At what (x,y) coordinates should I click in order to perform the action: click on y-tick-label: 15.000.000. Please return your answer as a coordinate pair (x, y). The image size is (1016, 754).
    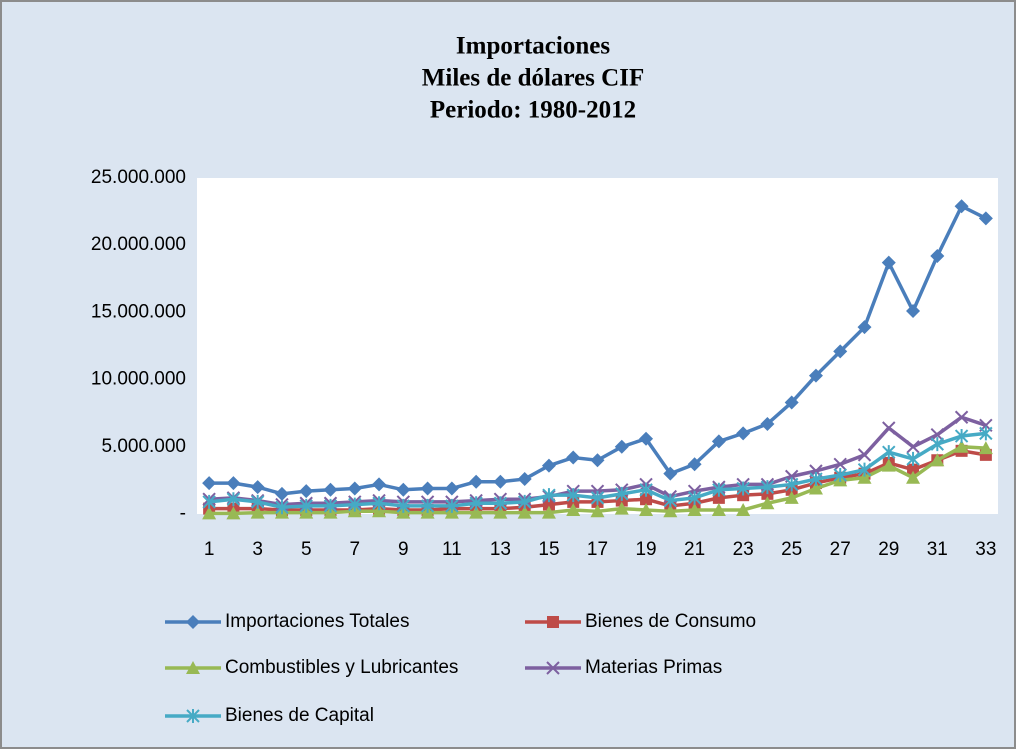
    Looking at the image, I should click on (138, 311).